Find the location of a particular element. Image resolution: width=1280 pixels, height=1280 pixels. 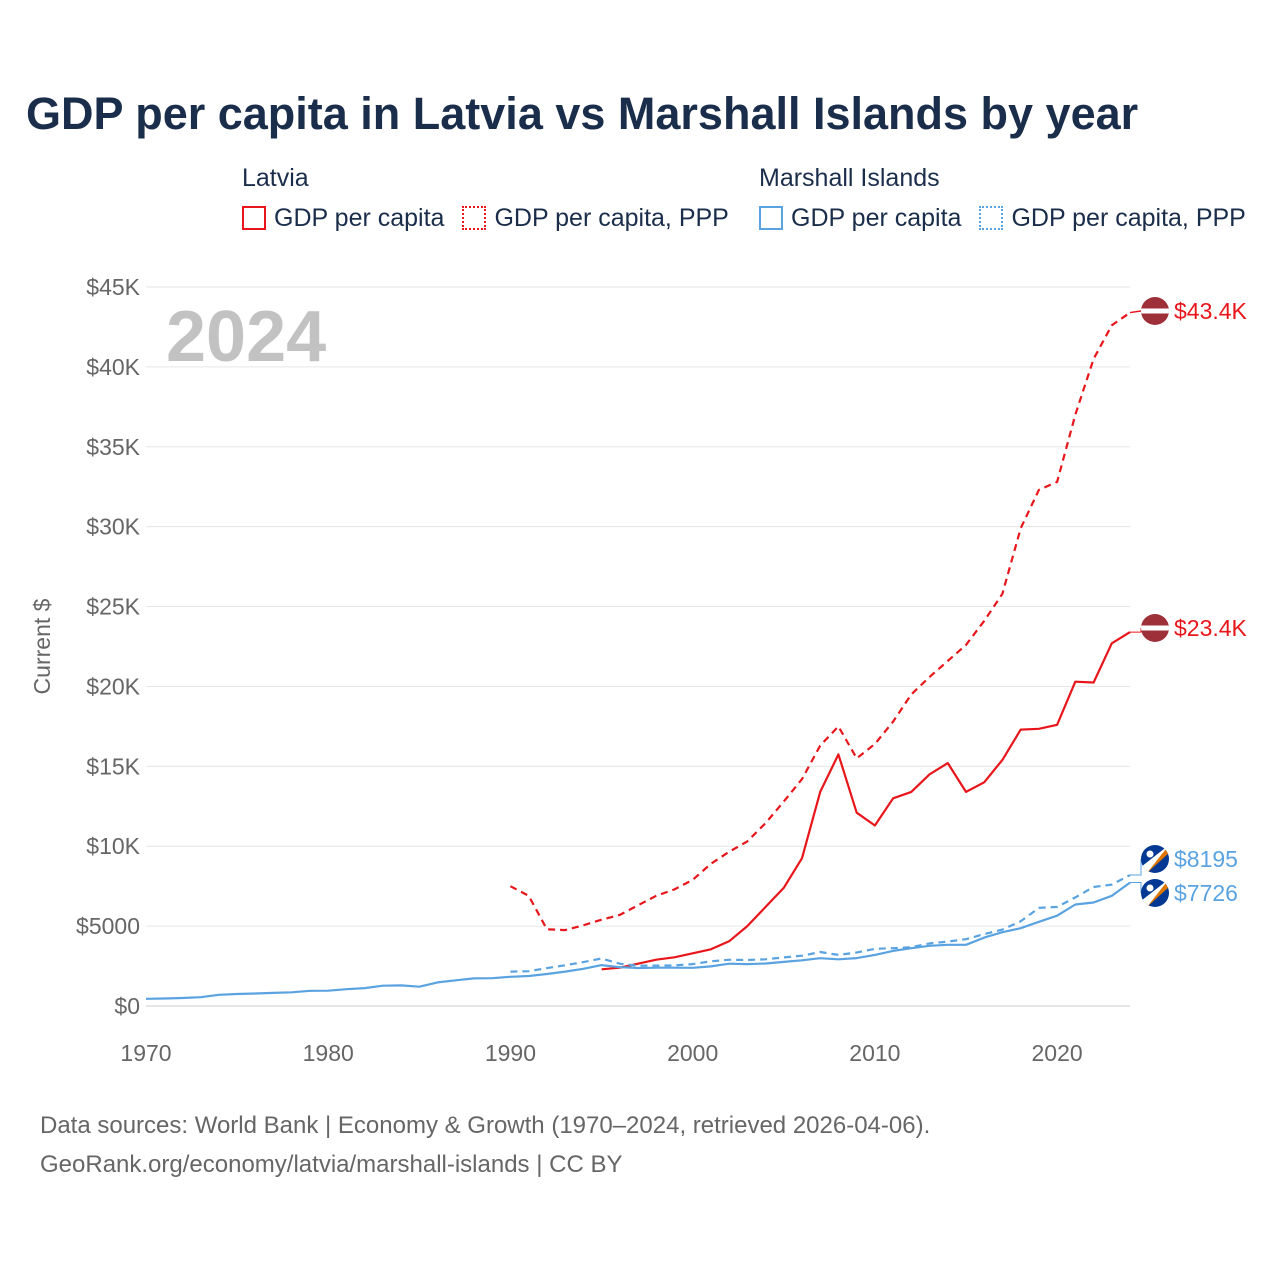

legend-swatch-solid-blue is located at coordinates (771, 218).